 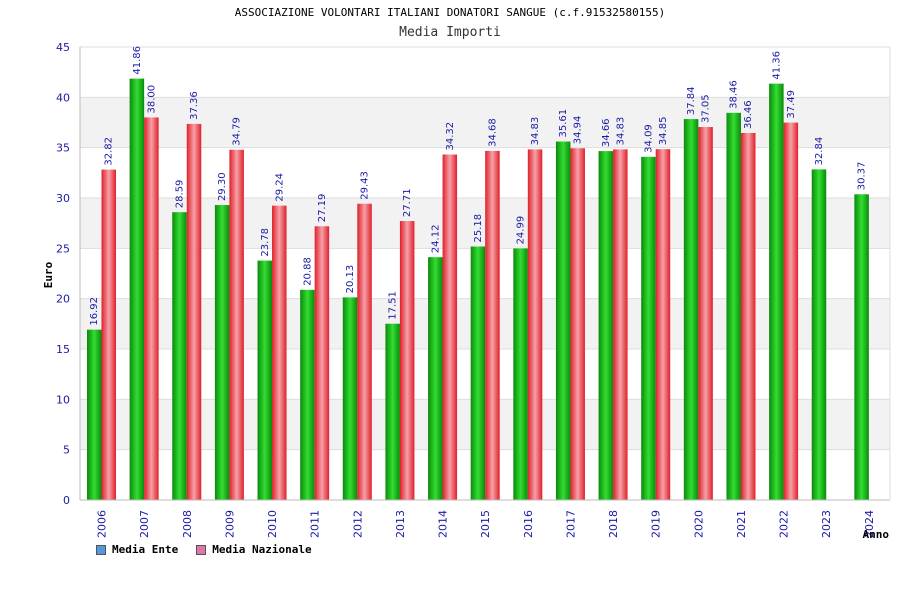 What do you see at coordinates (706, 108) in the screenshot?
I see `data-label: 37.05` at bounding box center [706, 108].